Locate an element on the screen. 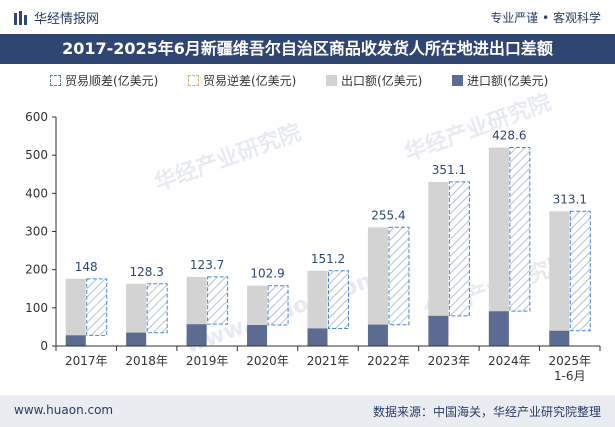 This screenshot has height=427, width=615. x-tick-label: 2022年 is located at coordinates (388, 361).